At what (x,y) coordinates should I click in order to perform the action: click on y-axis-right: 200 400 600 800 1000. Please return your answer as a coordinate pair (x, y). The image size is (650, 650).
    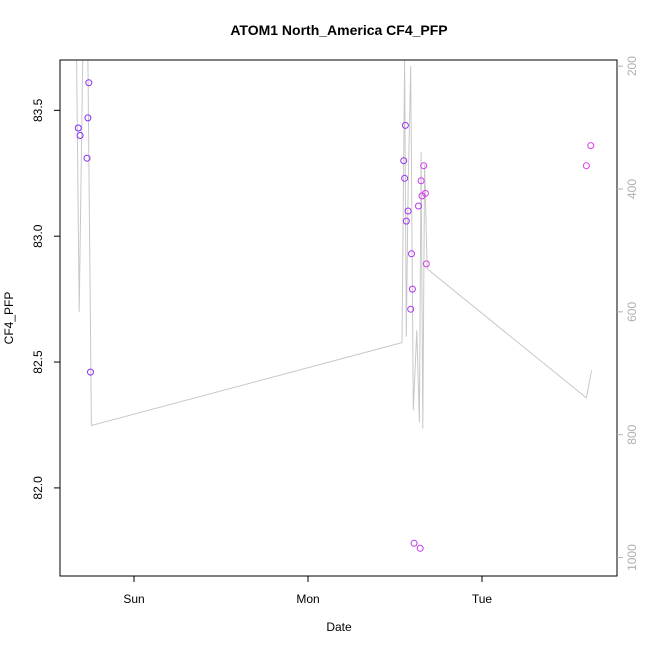
    Looking at the image, I should click on (628, 313).